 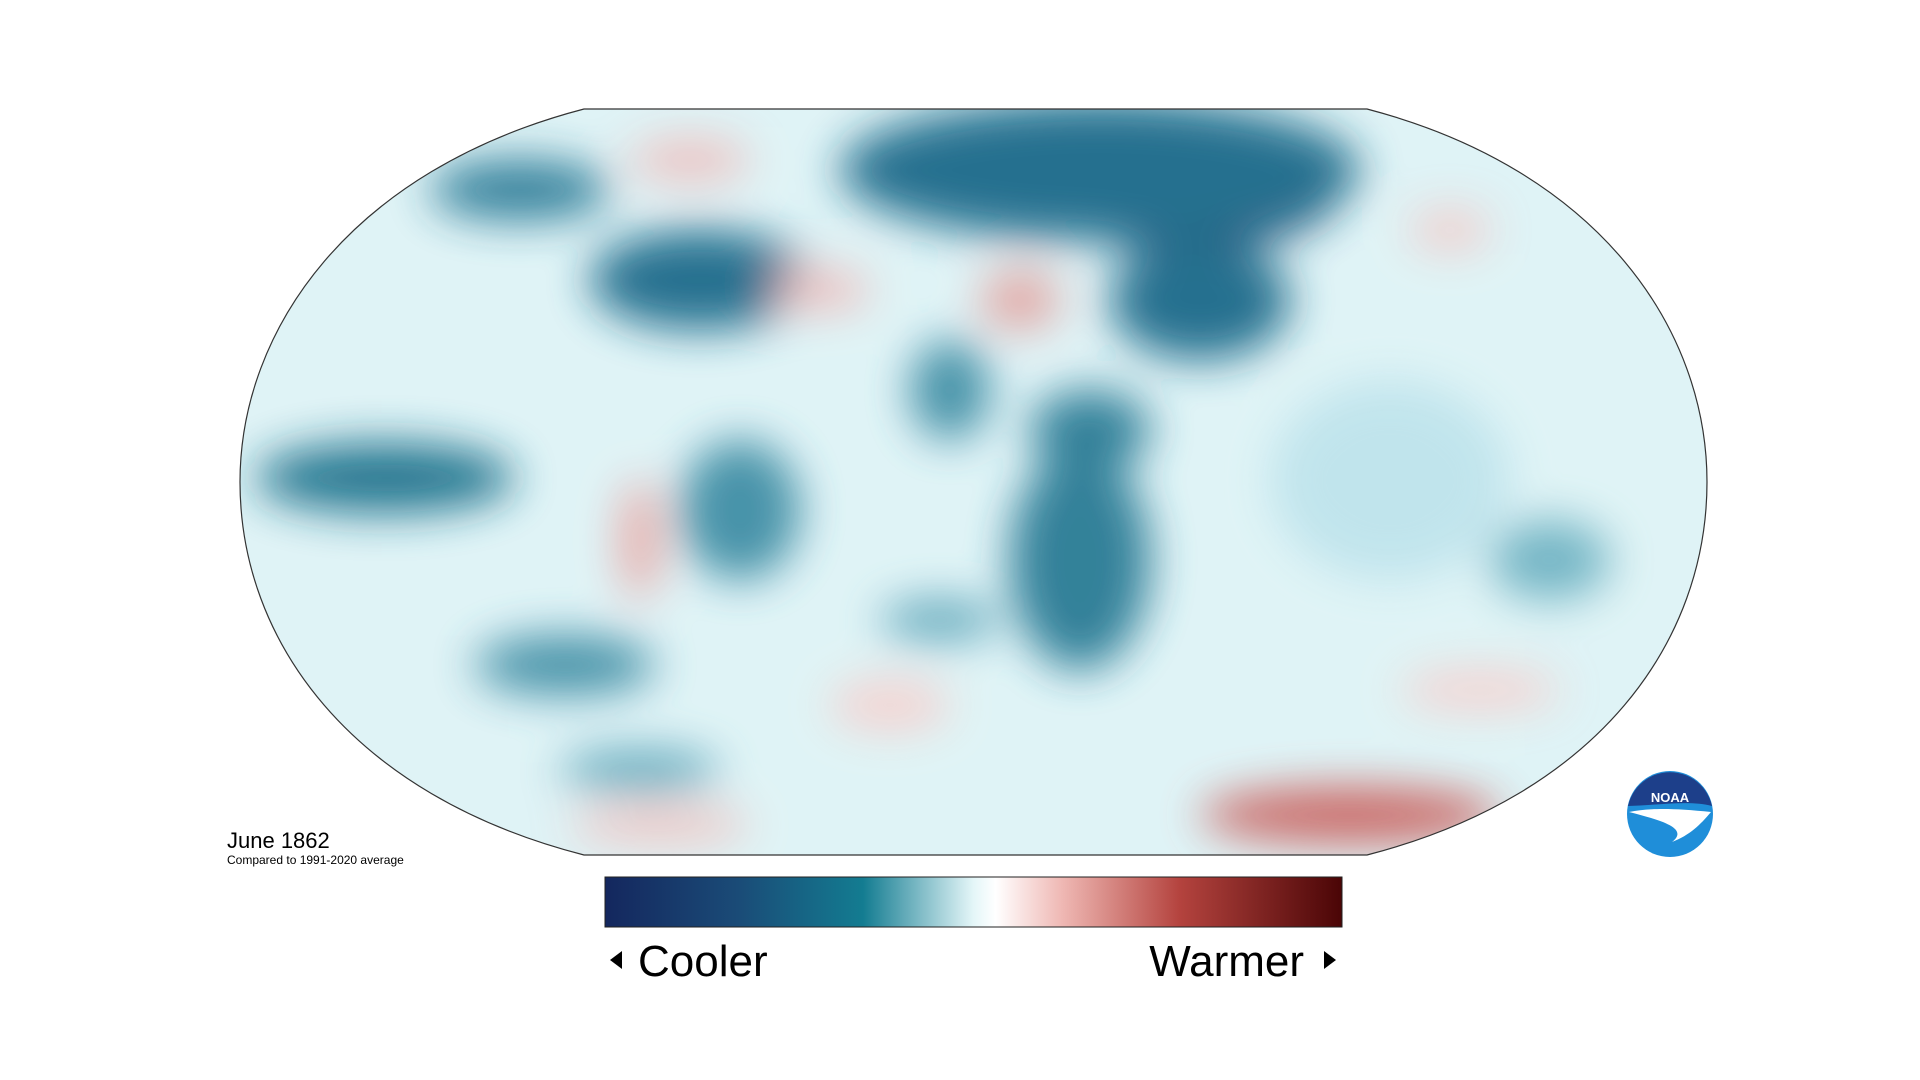 I want to click on noaa-logo: NOAA, so click(x=1670, y=814).